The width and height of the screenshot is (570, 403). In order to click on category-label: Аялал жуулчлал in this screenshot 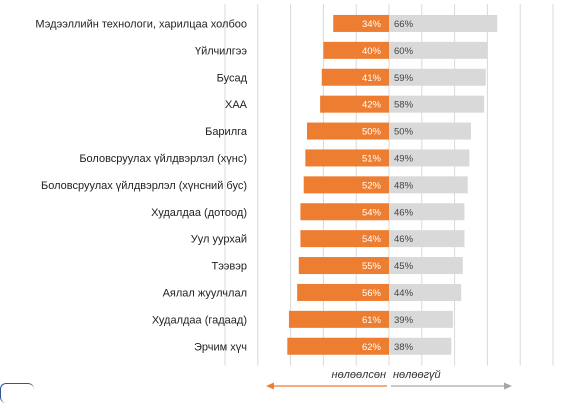, I will do `click(205, 293)`.